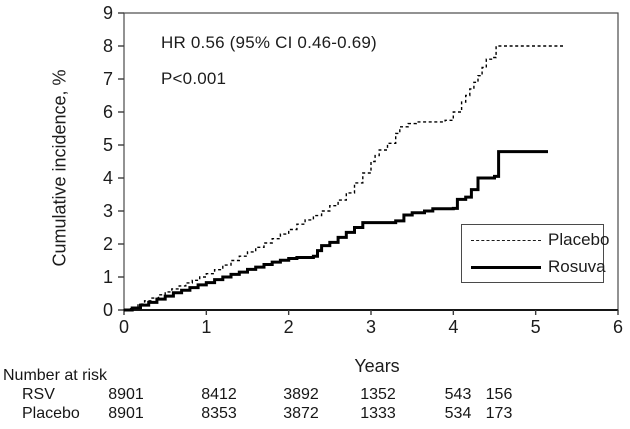 This screenshot has height=429, width=630. Describe the element at coordinates (378, 394) in the screenshot. I see `risk-value: 1352` at that location.